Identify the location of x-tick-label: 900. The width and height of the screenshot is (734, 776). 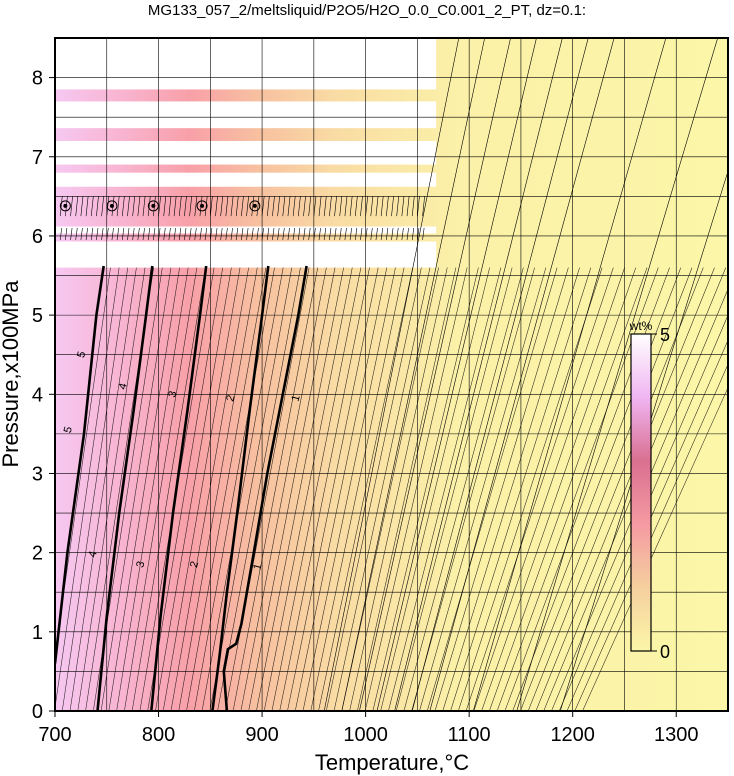
(261, 735).